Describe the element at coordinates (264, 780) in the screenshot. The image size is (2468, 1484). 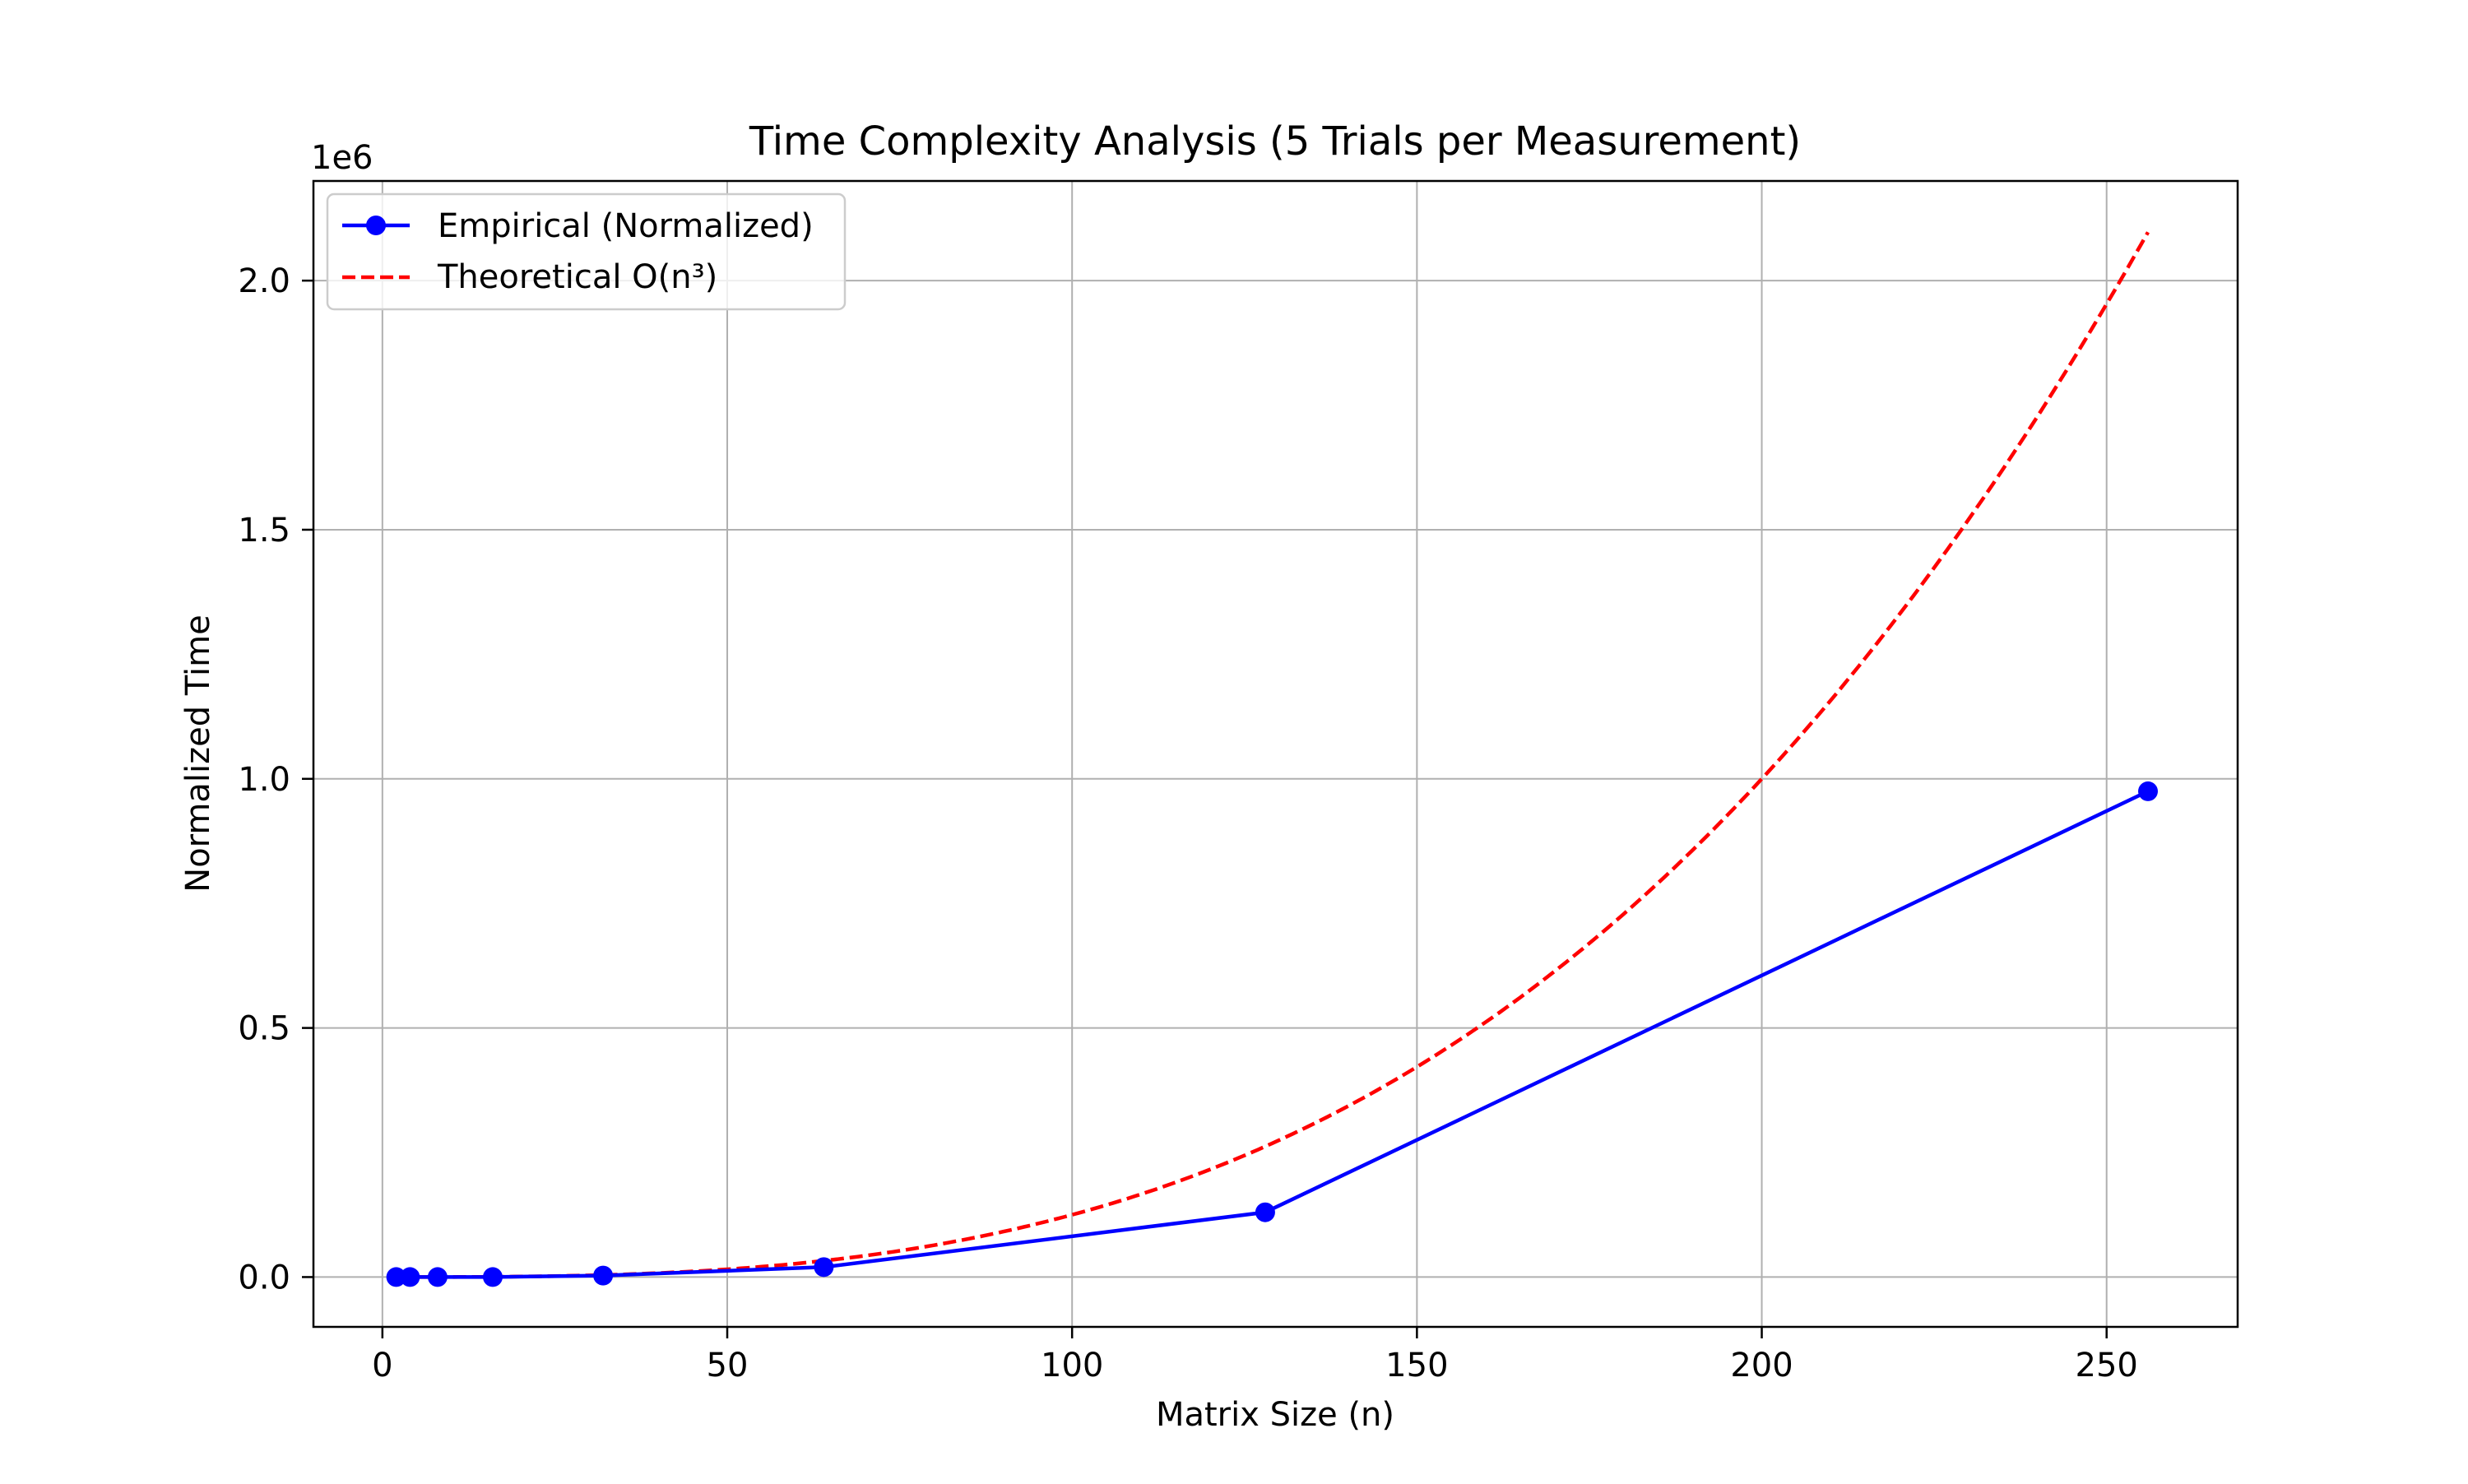
I see `y-tick-label: 1.0` at that location.